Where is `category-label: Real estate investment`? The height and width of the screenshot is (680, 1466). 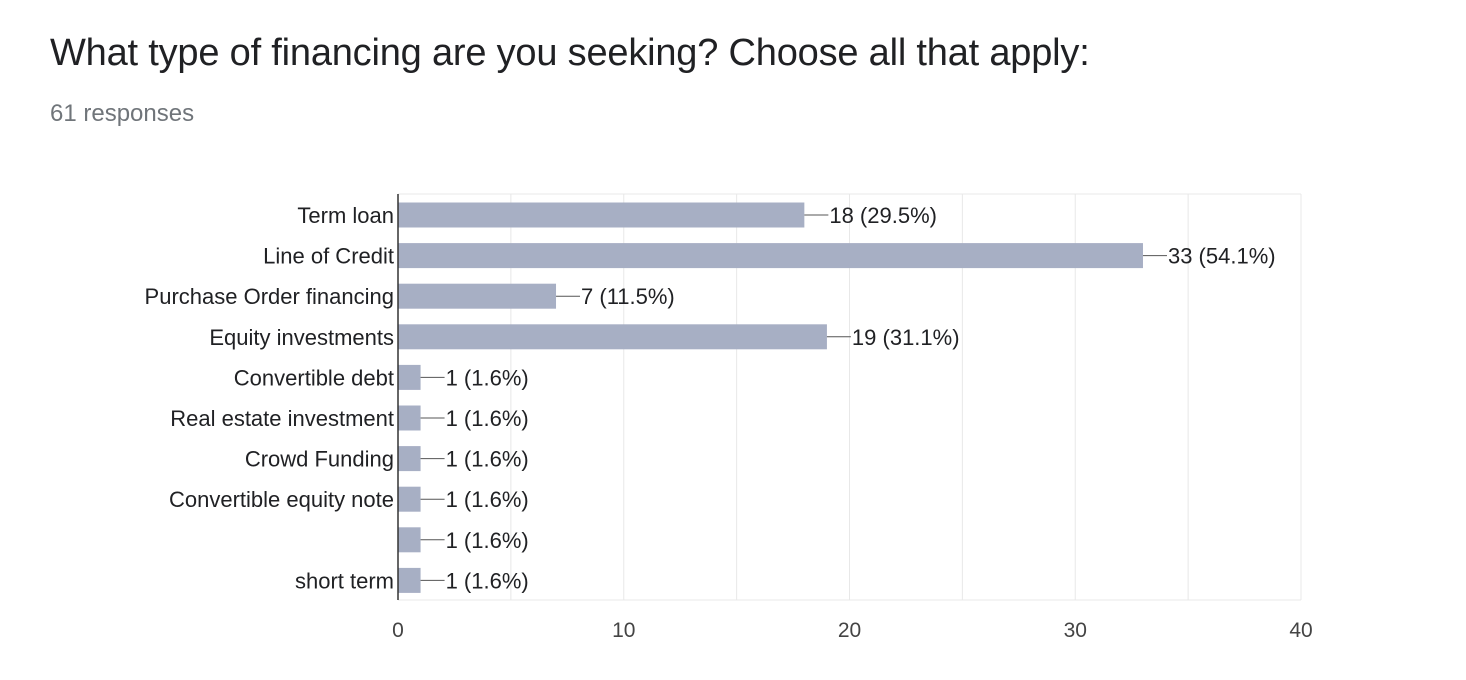
category-label: Real estate investment is located at coordinates (282, 418).